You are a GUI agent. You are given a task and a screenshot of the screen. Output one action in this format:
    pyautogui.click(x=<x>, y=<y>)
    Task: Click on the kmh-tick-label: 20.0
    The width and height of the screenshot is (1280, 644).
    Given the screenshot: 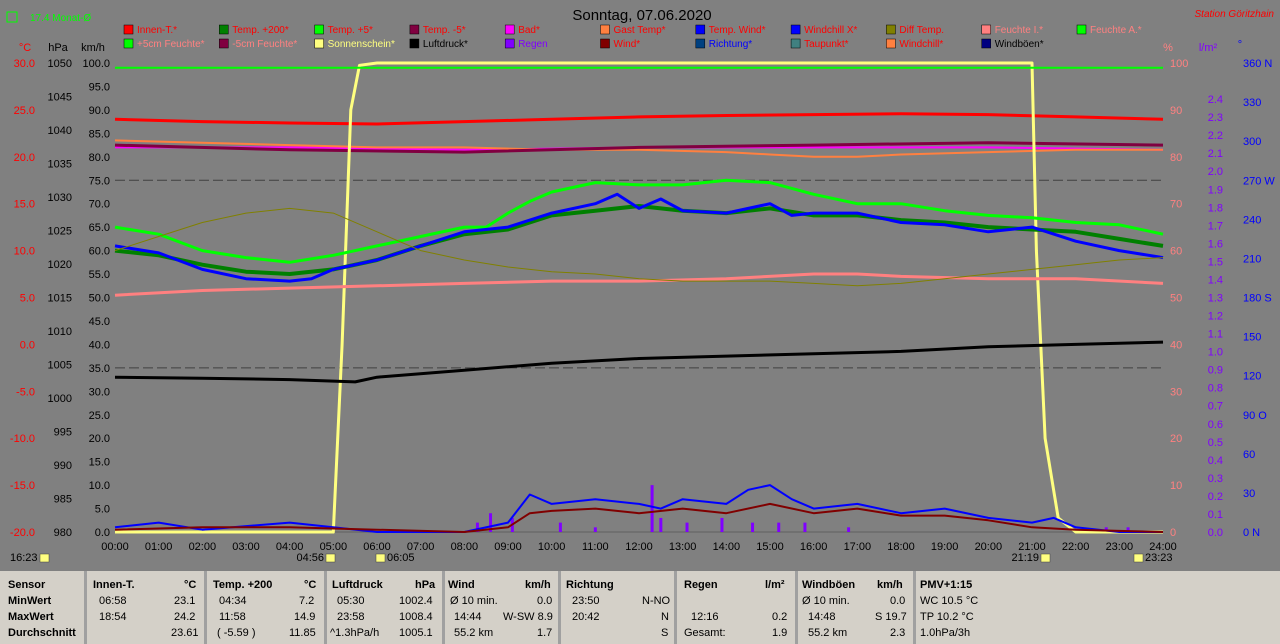 What is the action you would take?
    pyautogui.click(x=99, y=439)
    